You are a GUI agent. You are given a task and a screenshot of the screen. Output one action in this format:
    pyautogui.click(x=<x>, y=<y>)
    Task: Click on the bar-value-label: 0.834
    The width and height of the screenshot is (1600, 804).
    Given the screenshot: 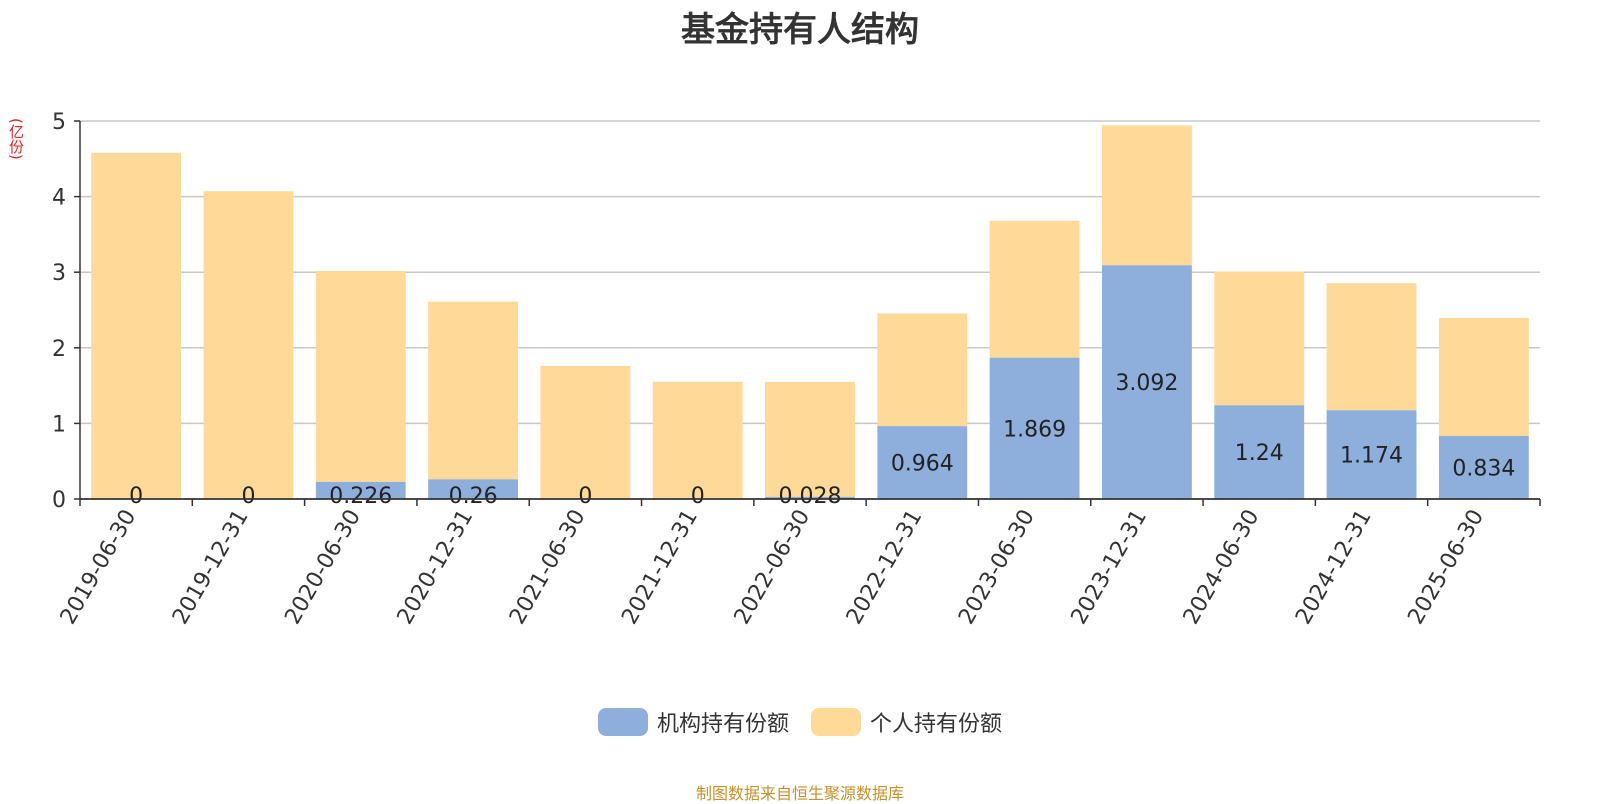 What is the action you would take?
    pyautogui.click(x=1483, y=468)
    